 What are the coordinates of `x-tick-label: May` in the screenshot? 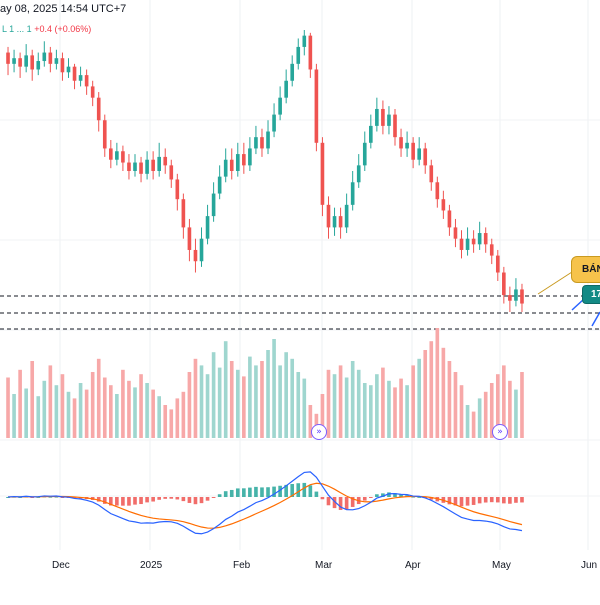 It's located at (501, 565).